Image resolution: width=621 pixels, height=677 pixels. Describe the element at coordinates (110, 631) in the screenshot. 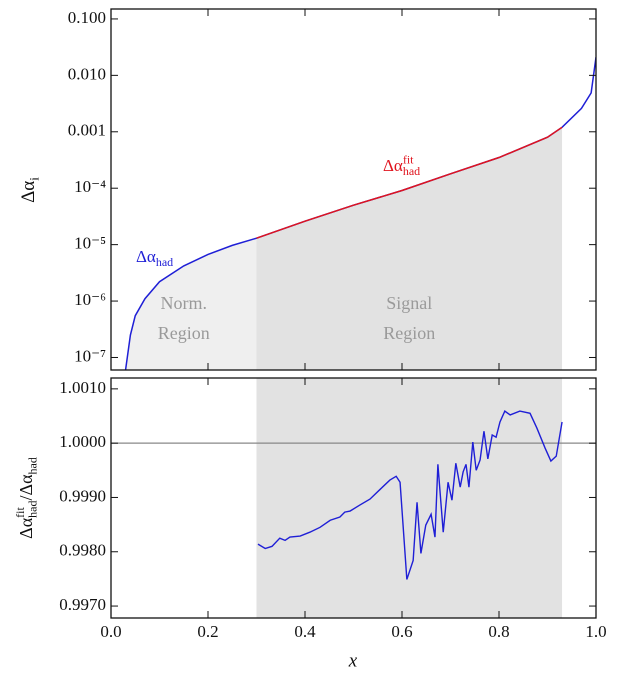

I see `x-tick-label: 0.0` at that location.